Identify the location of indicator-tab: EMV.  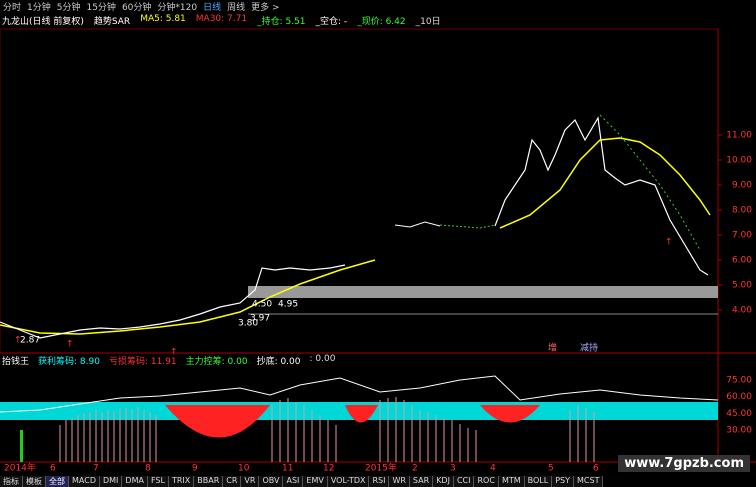
(315, 481).